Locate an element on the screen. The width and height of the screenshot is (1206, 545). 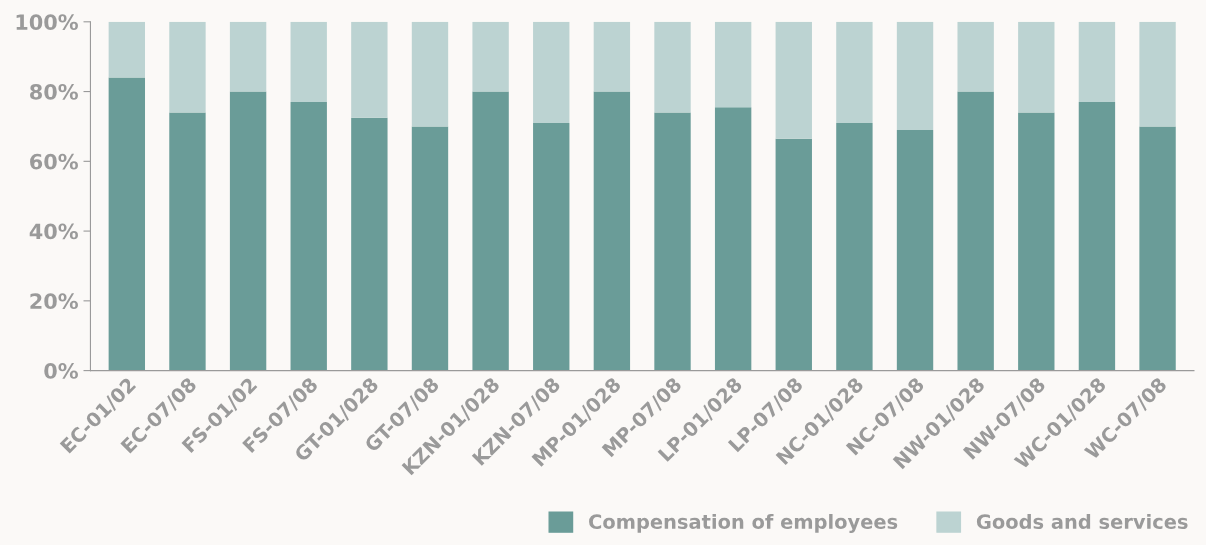
legend-label: Goods and services is located at coordinates (1082, 521).